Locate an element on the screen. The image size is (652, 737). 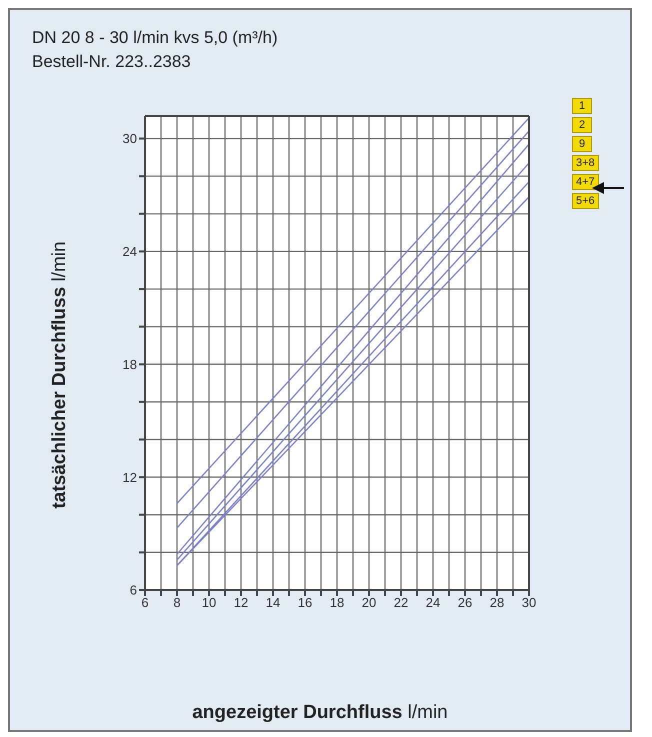
x-tick-label: 22 is located at coordinates (401, 602).